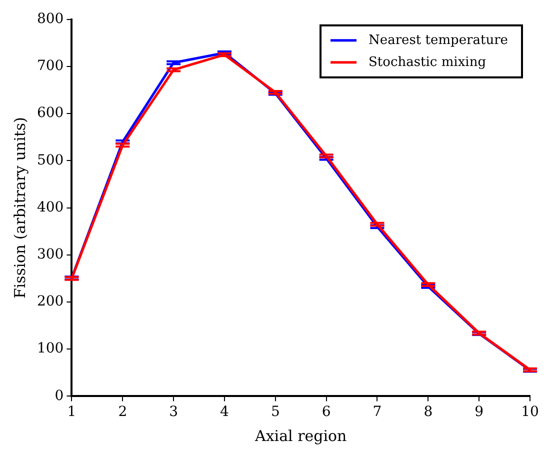  Describe the element at coordinates (377, 412) in the screenshot. I see `x-tick-label: 7` at that location.